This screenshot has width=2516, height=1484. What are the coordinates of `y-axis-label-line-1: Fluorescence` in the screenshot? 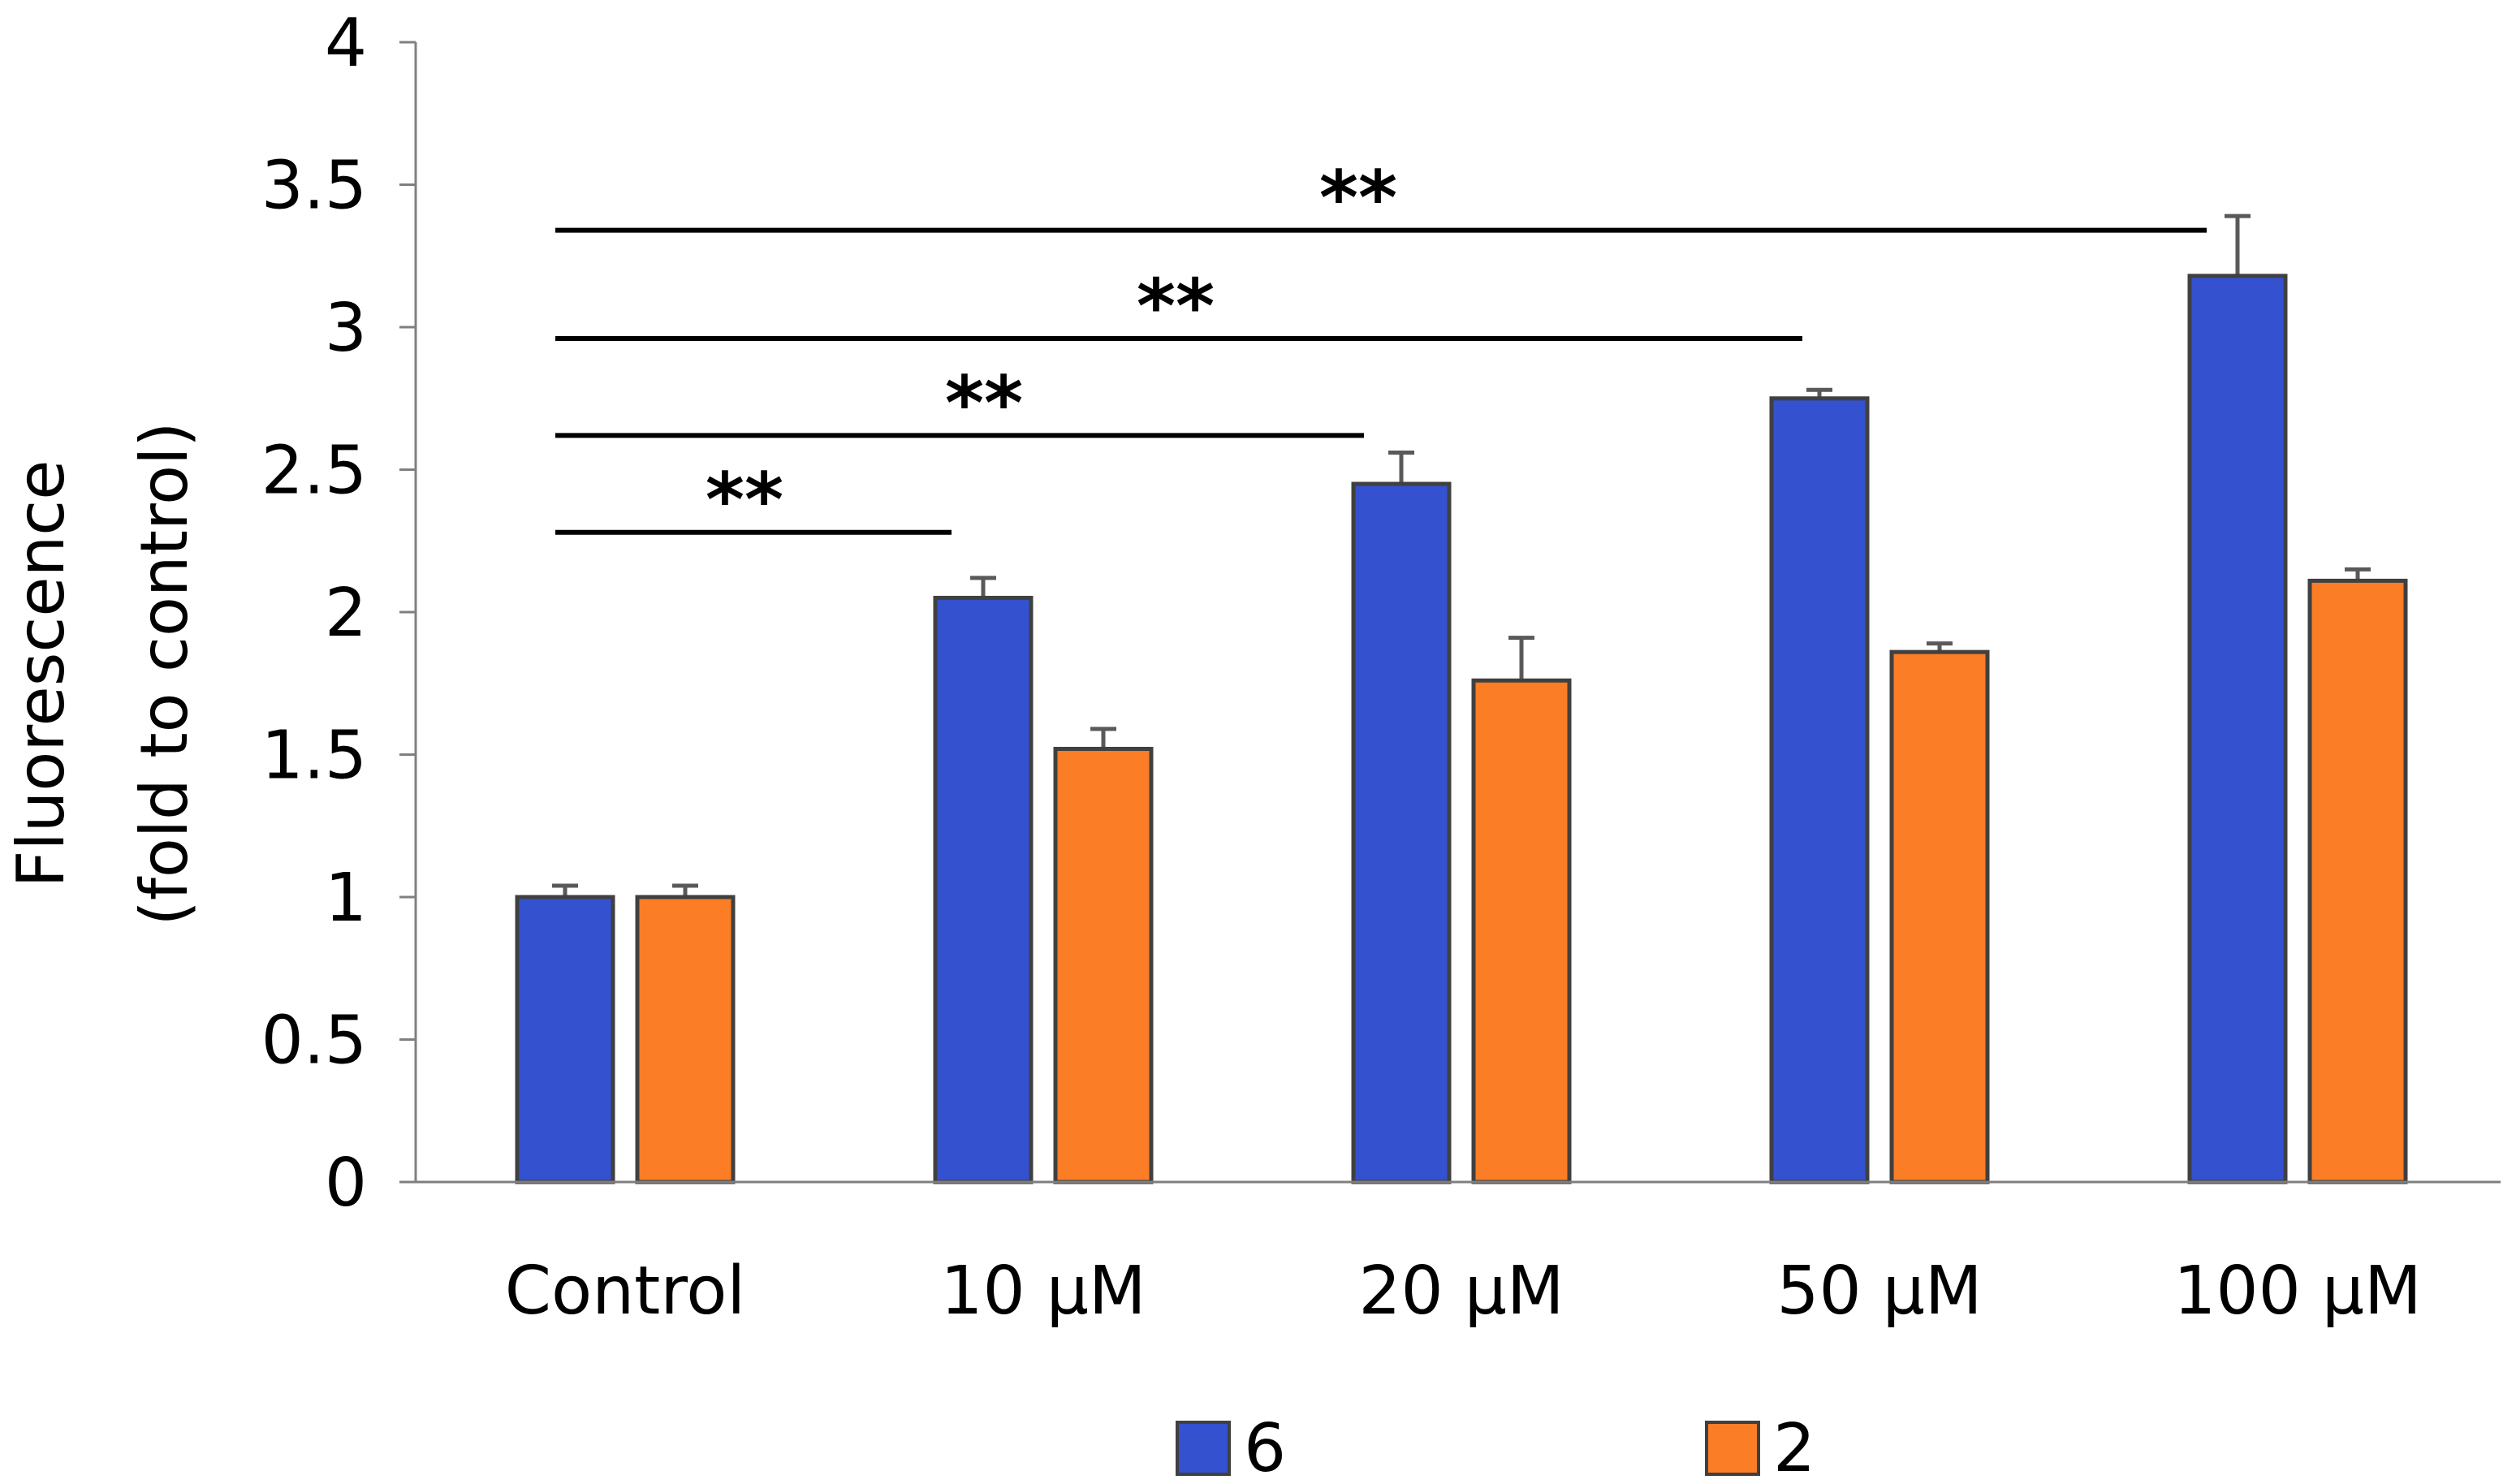 It's located at (41, 673).